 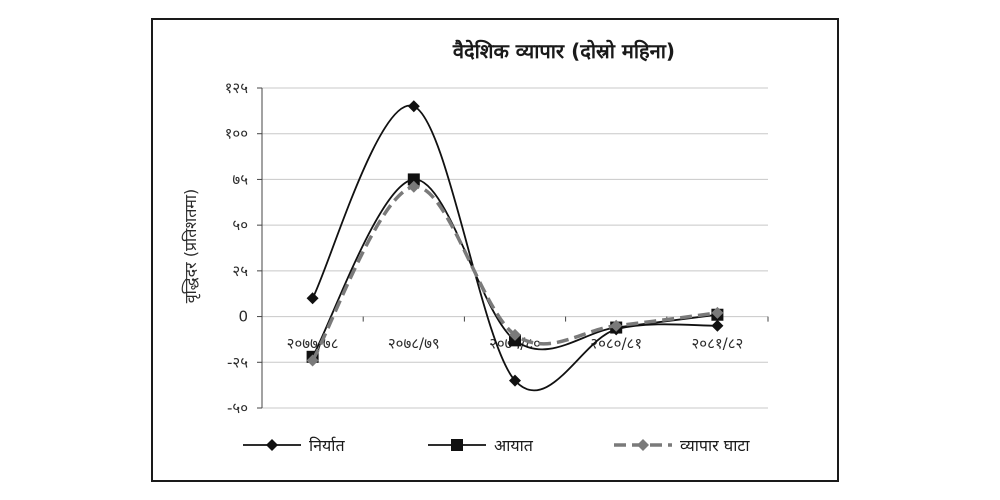 I want to click on y-tick-label: 0, so click(x=243, y=317).